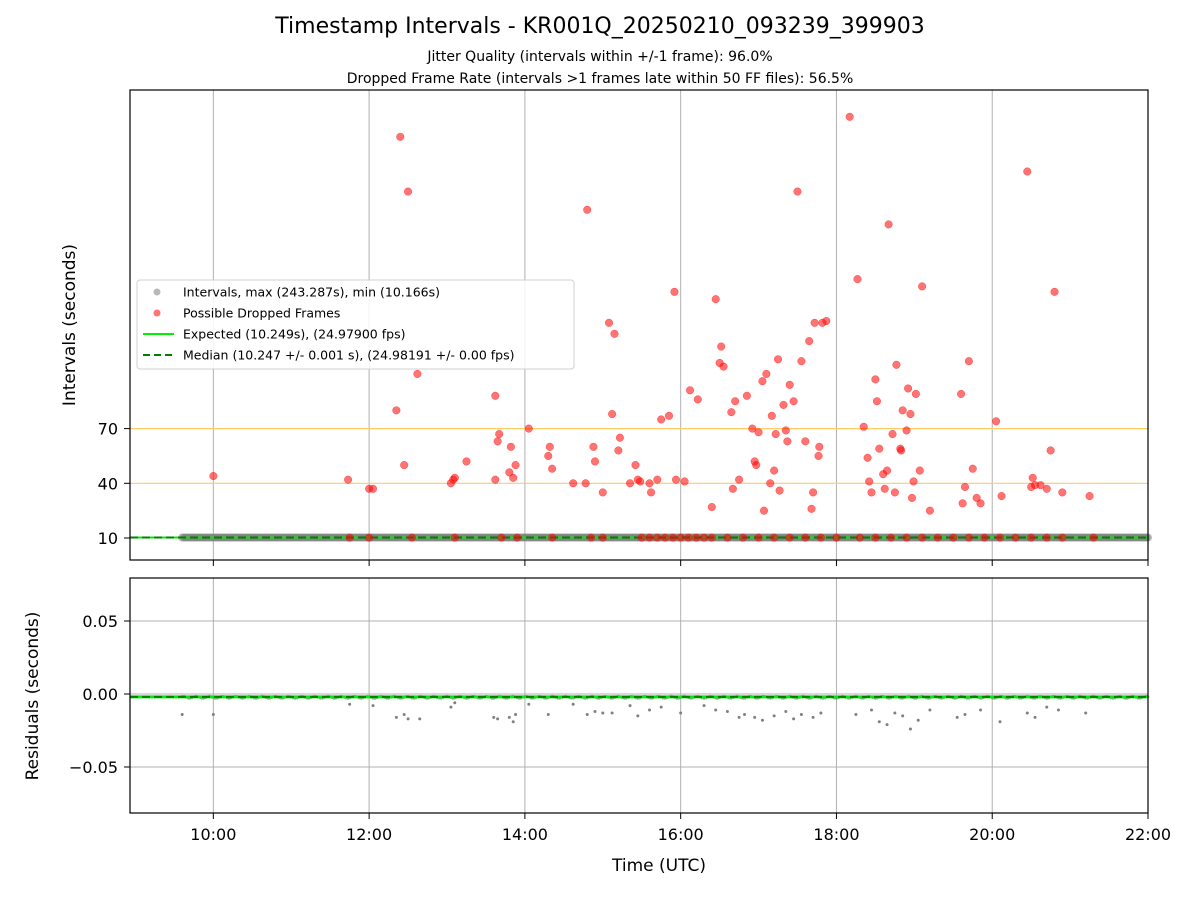 The width and height of the screenshot is (1200, 900). Describe the element at coordinates (108, 538) in the screenshot. I see `top-y-tick-label: 10` at that location.